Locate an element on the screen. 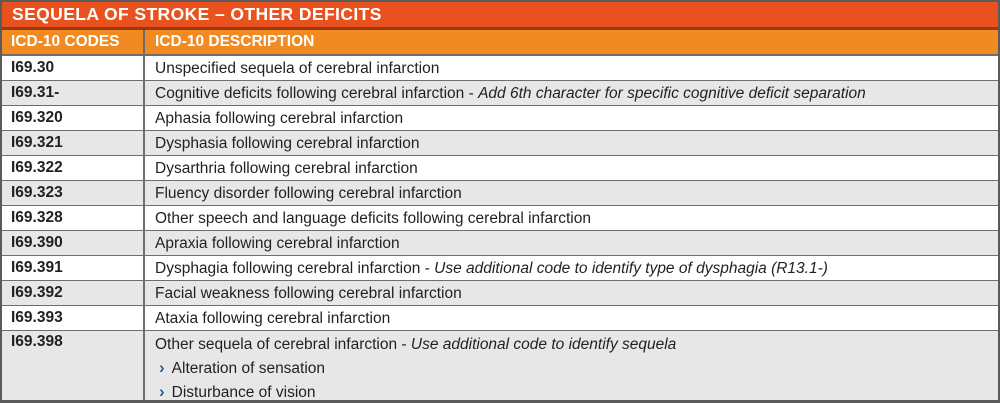 This screenshot has height=403, width=1000. table-title: SEQUELA OF STROKE – OTHER DEFICITS is located at coordinates (197, 14).